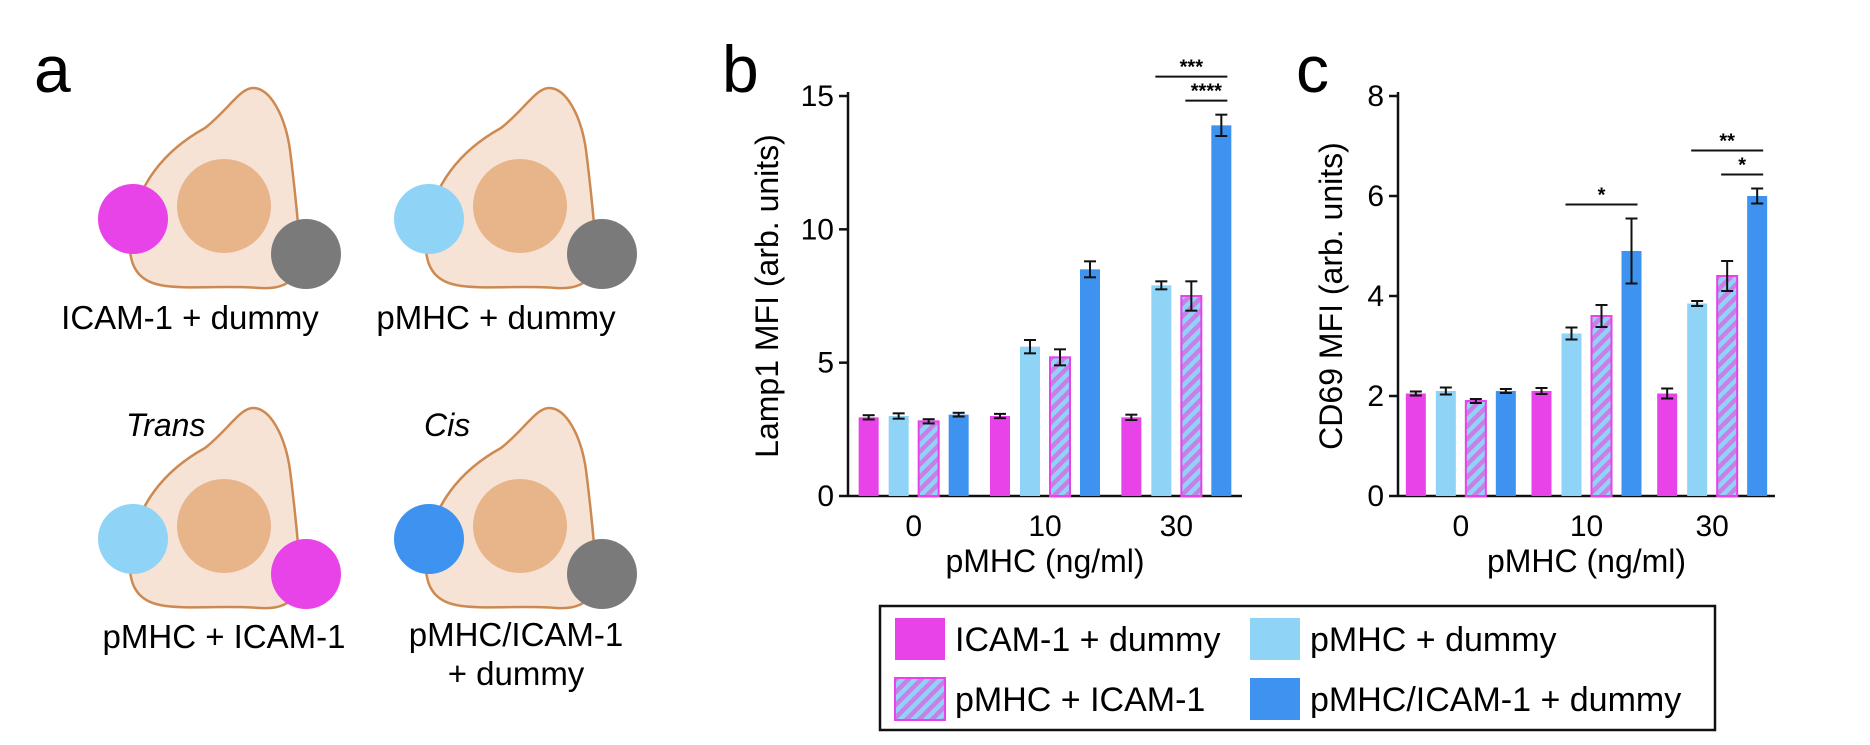 The height and width of the screenshot is (745, 1870). I want to click on cell-label: pMHC + dummy, so click(496, 317).